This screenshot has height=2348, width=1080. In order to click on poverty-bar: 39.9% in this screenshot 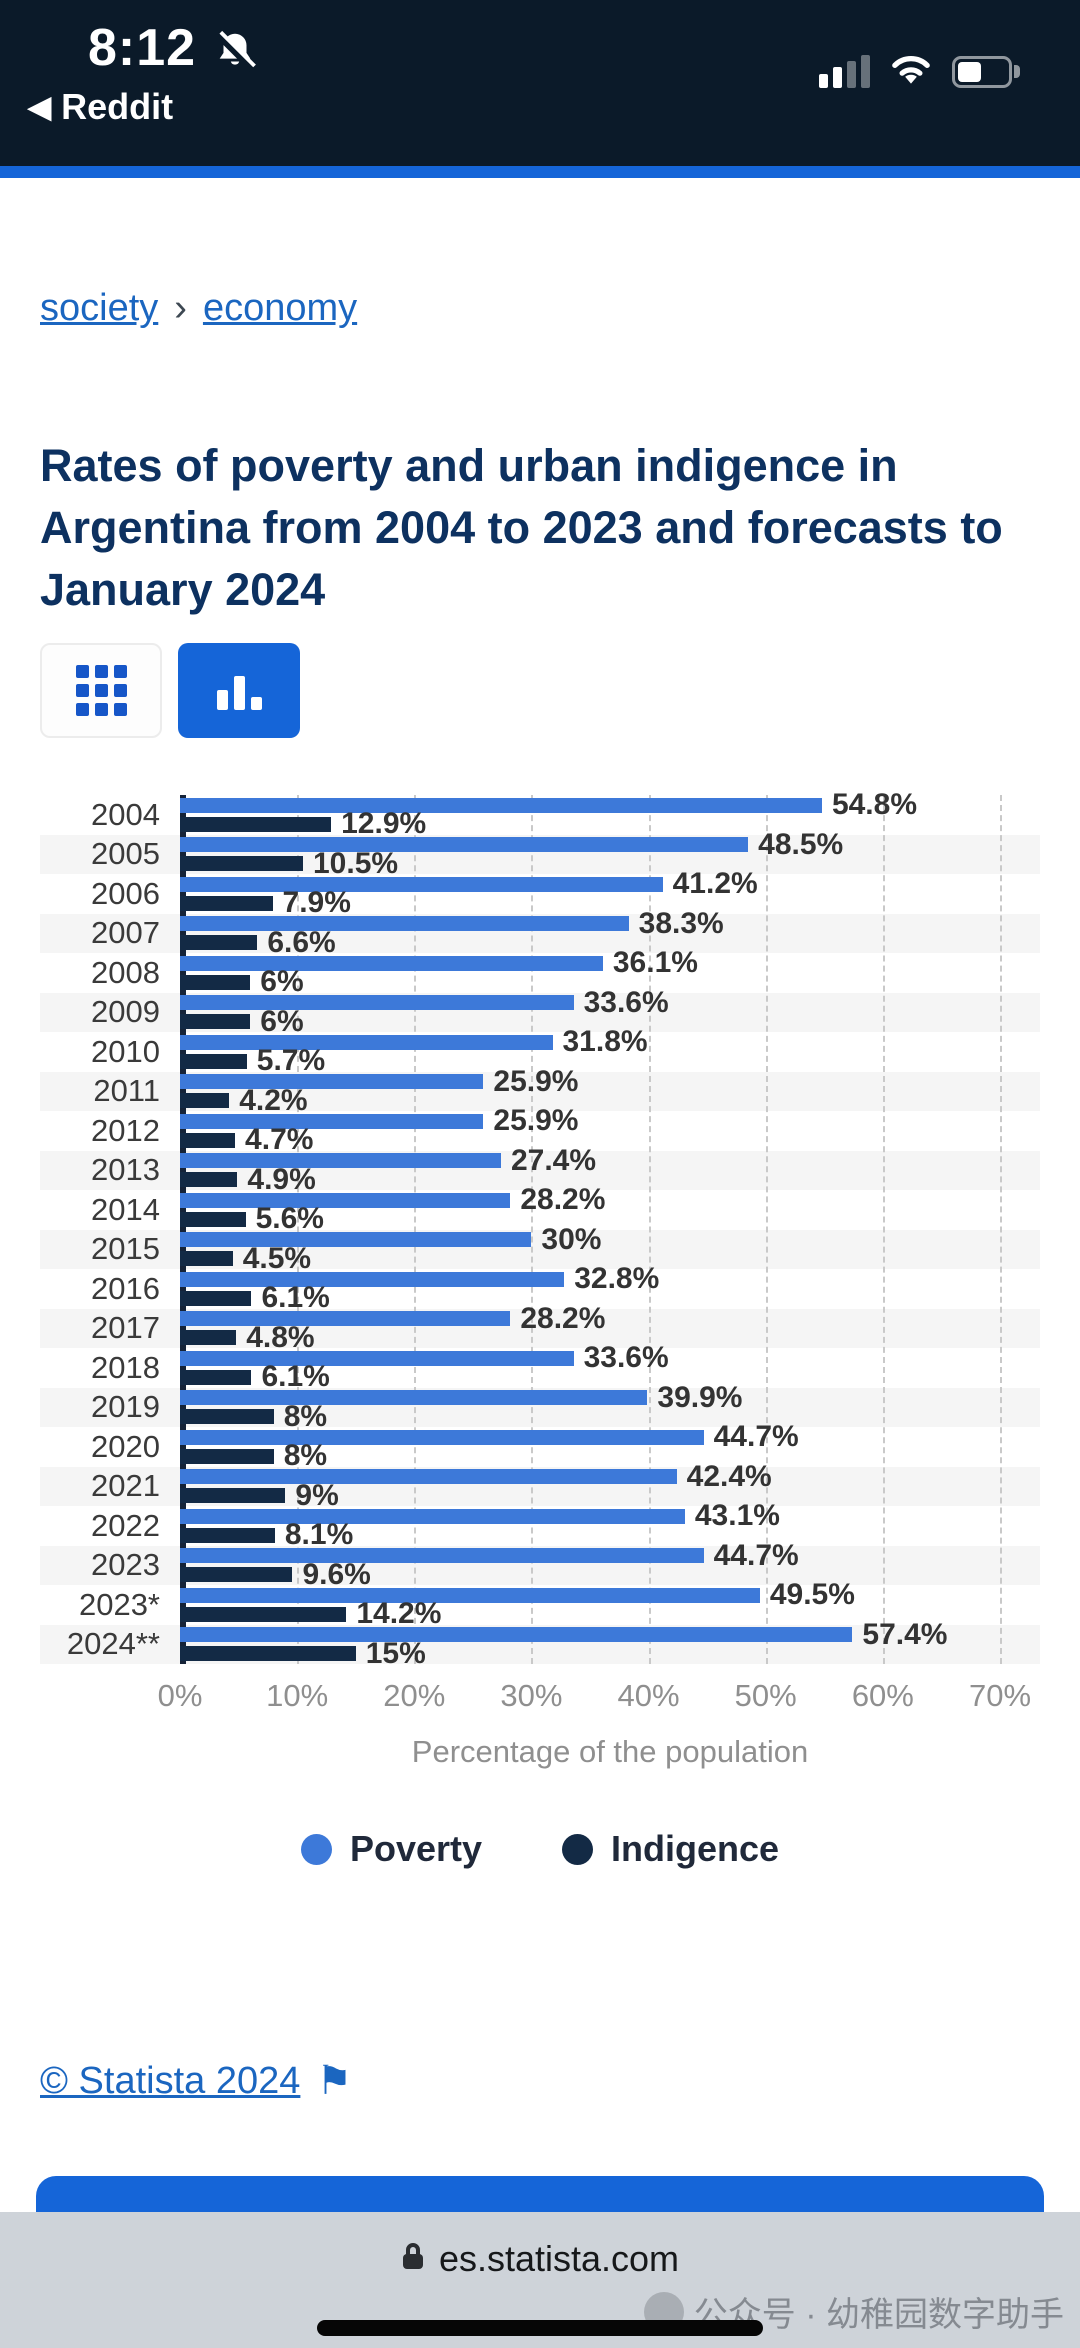, I will do `click(461, 1397)`.